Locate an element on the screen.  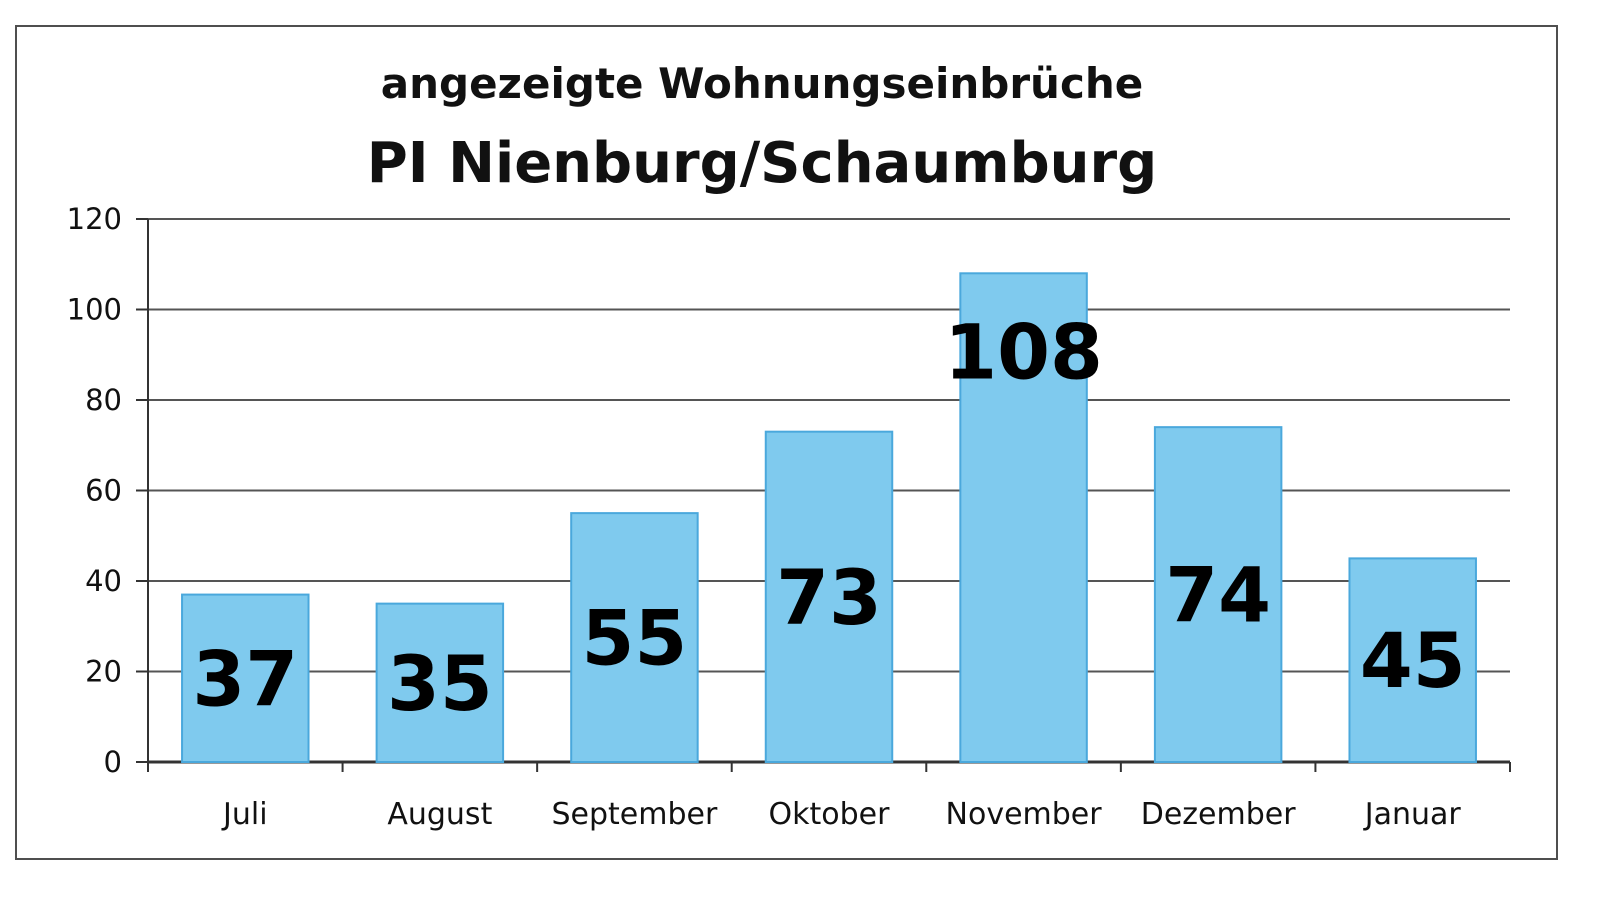
x-tick-label: September is located at coordinates (635, 814).